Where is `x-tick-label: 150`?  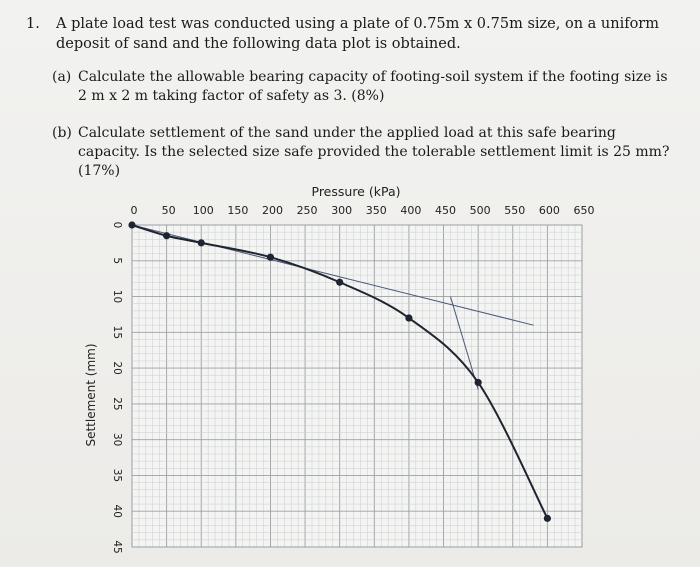
x-tick-label: 150 is located at coordinates (237, 210).